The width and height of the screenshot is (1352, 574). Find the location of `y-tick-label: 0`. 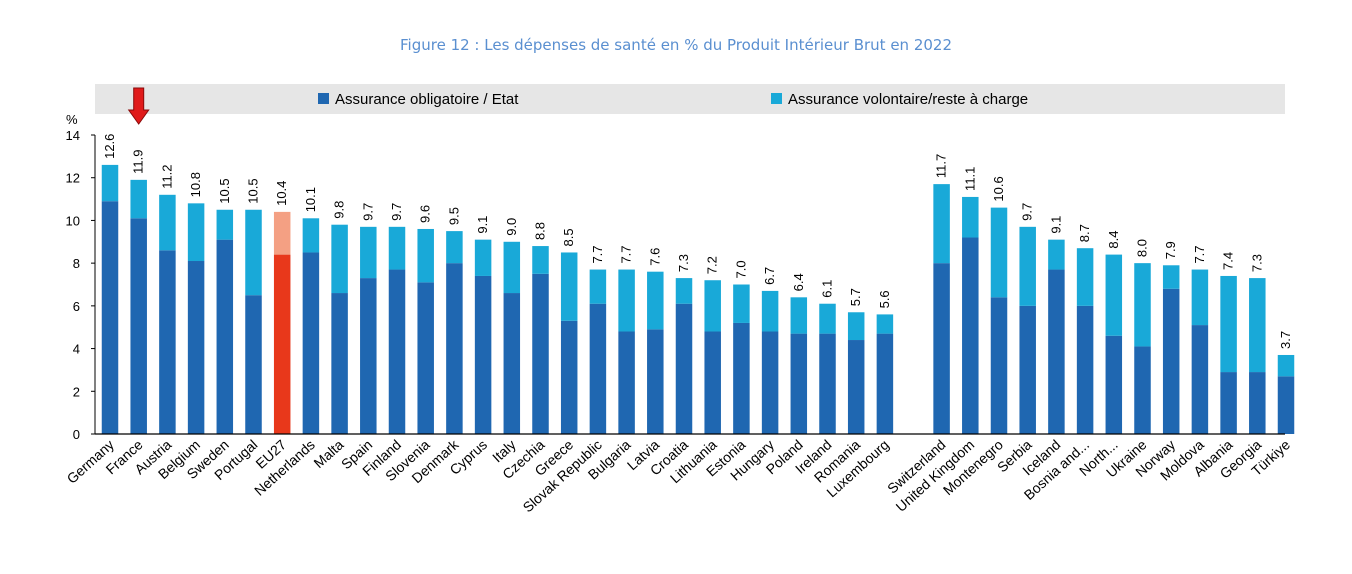

y-tick-label: 0 is located at coordinates (76, 434).